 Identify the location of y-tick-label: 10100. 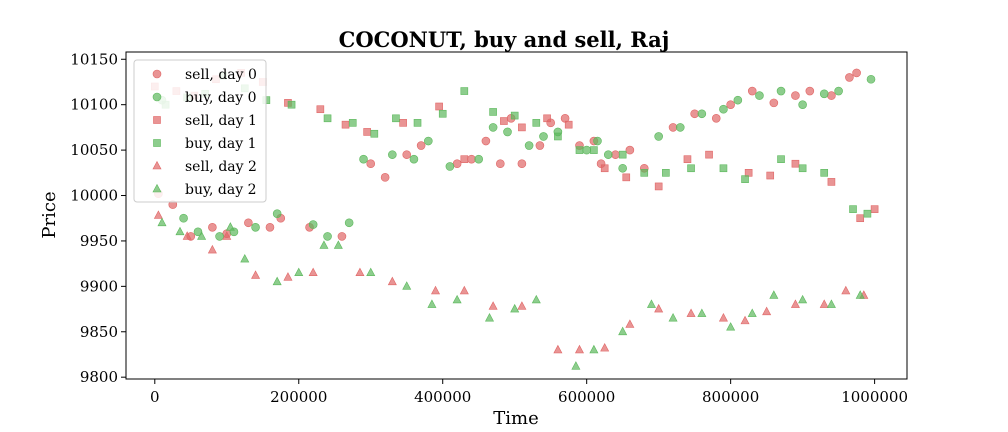
(94, 105).